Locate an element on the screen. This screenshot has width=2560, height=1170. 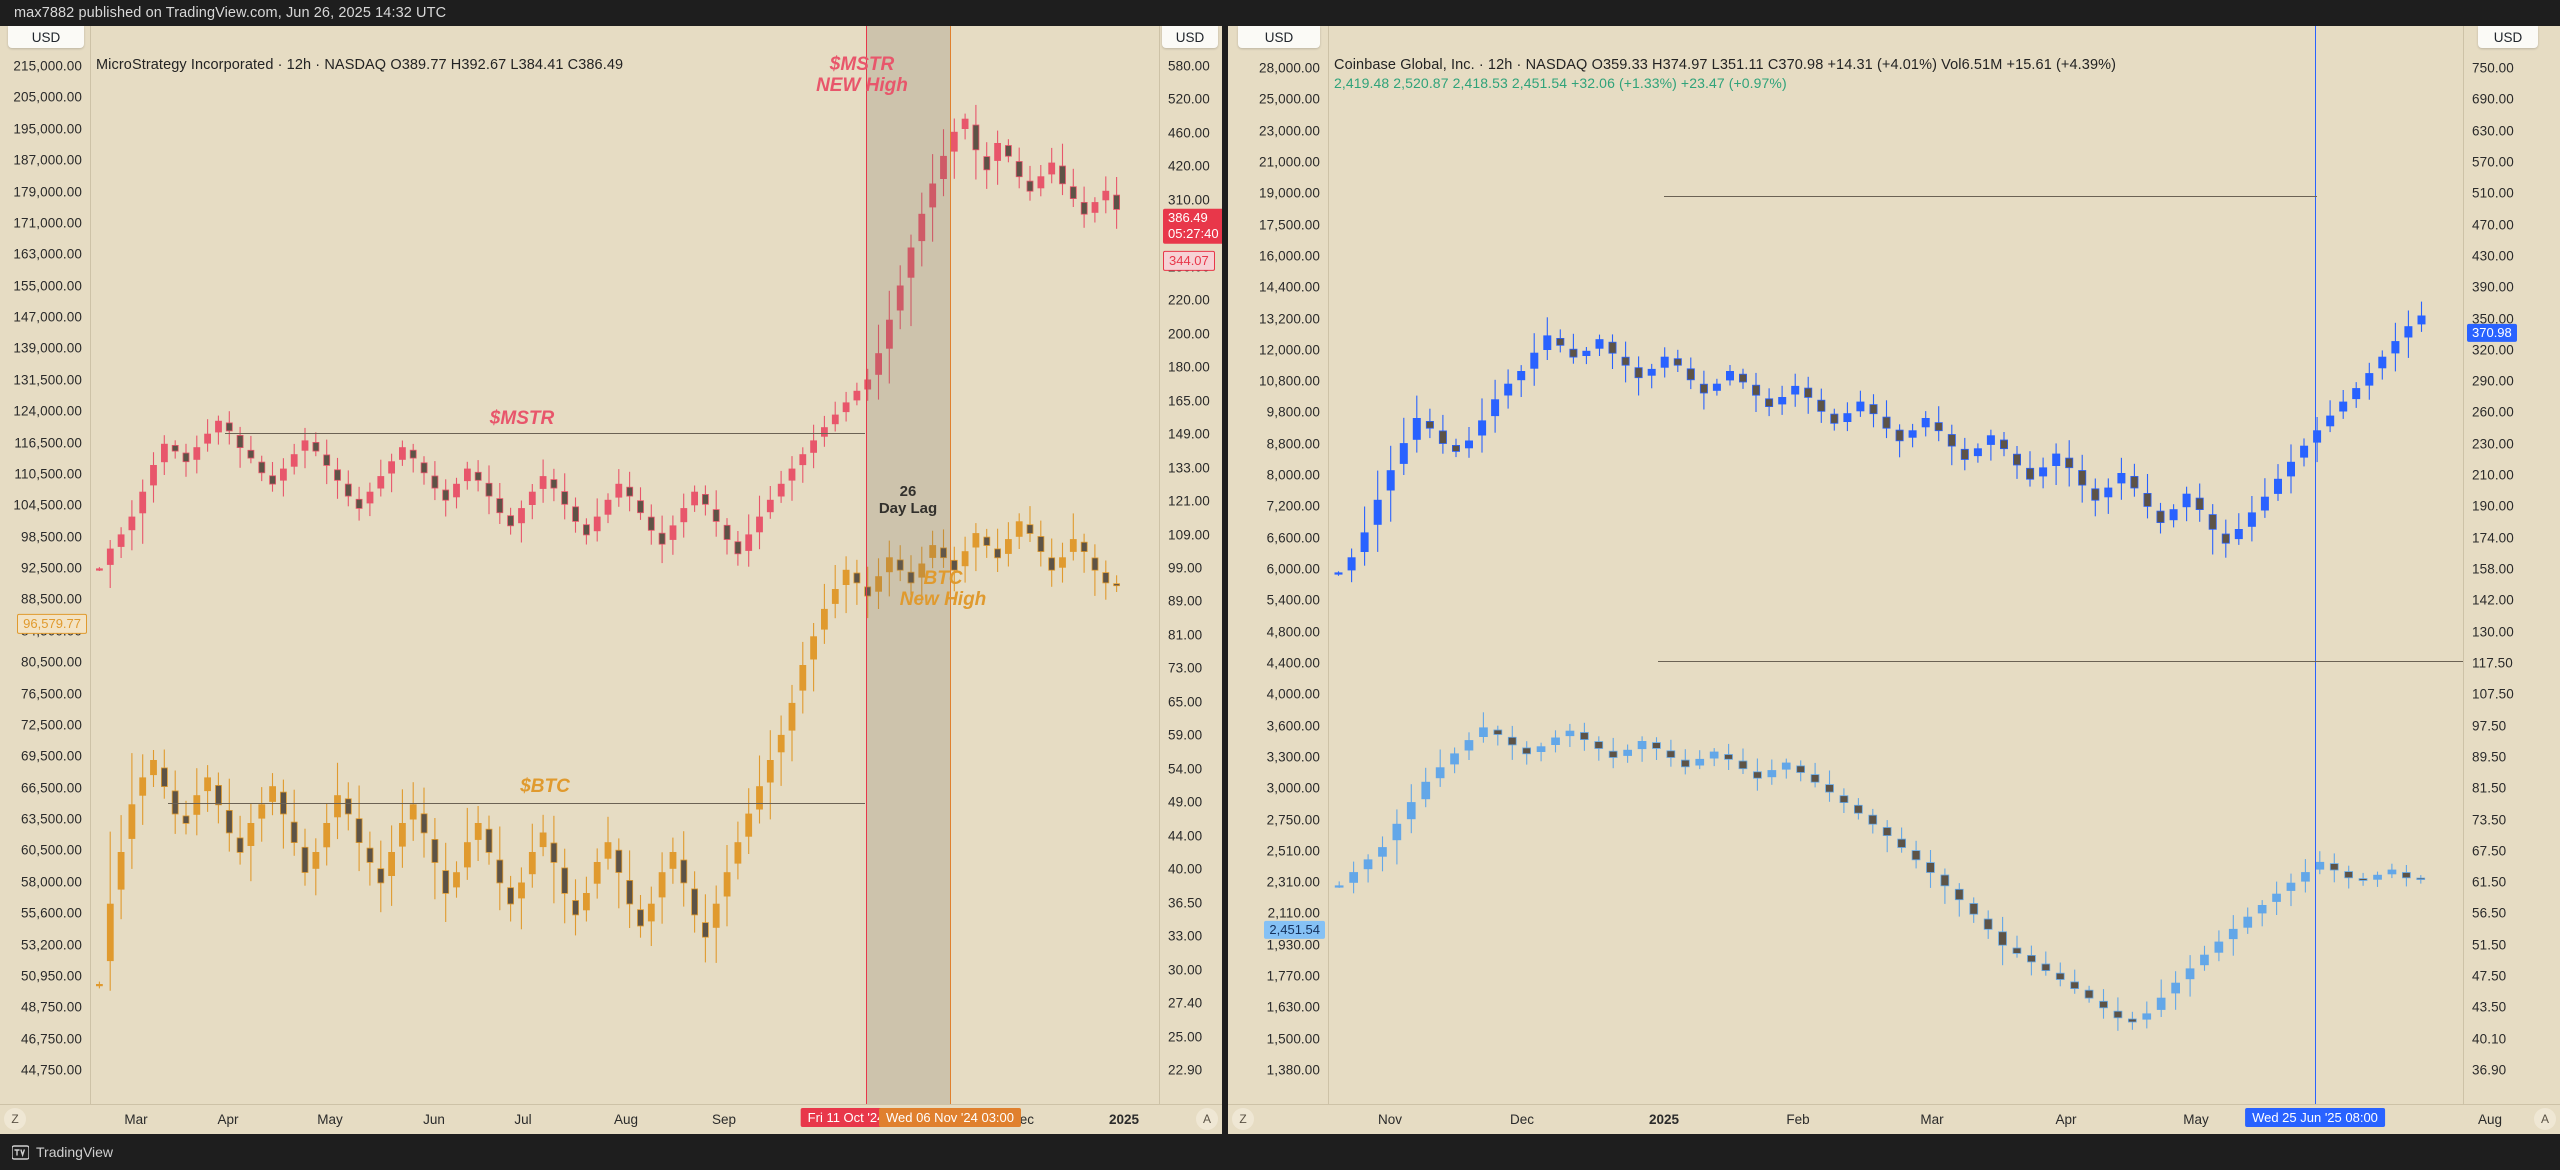
right-chart-left-axis-header: USD is located at coordinates (1279, 37).